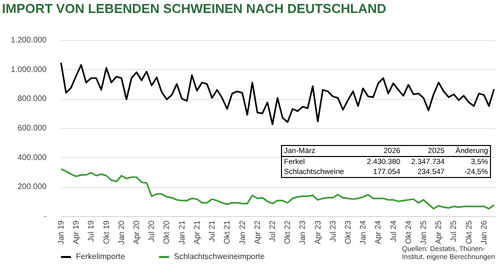 The height and width of the screenshot is (274, 500). What do you see at coordinates (29, 40) in the screenshot?
I see `y-tick-label: 1.200.000` at bounding box center [29, 40].